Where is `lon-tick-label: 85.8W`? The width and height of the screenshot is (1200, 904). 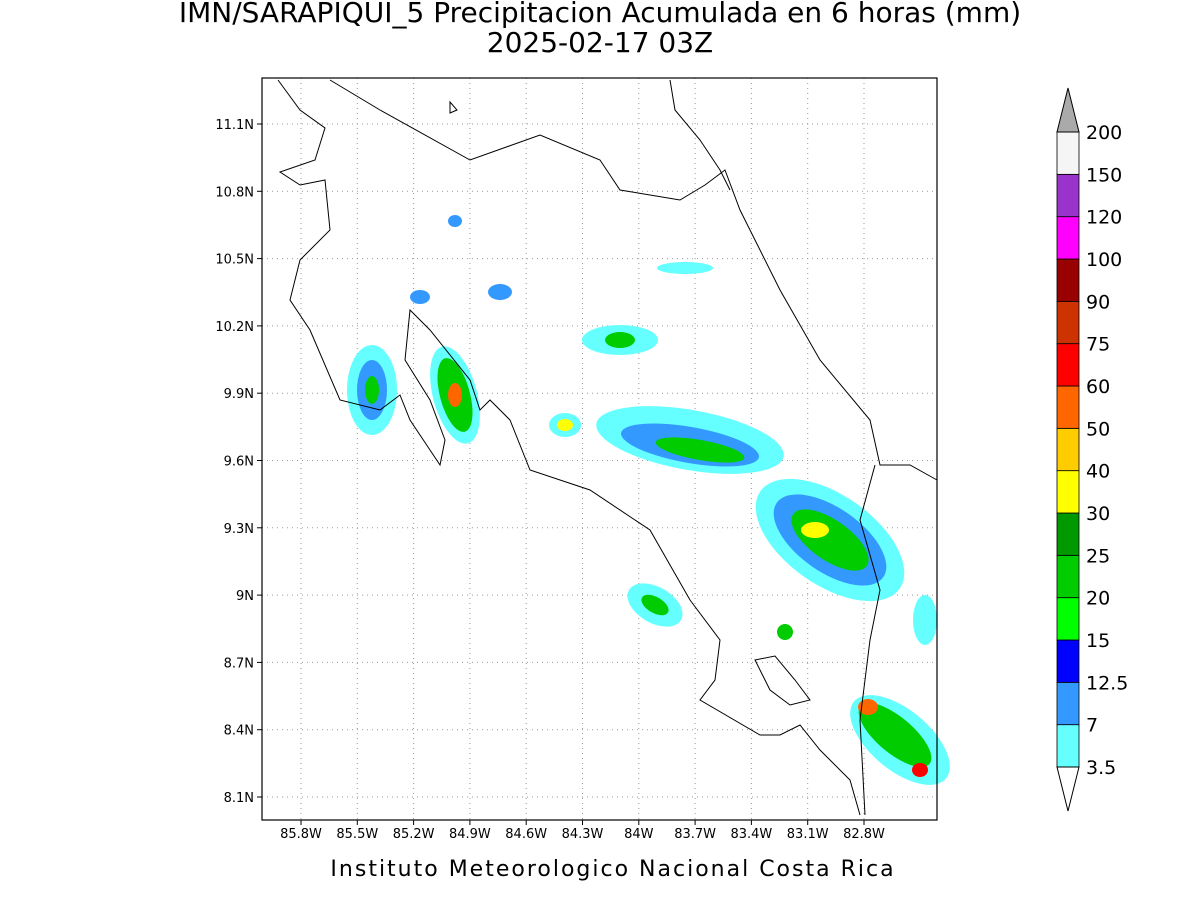 lon-tick-label: 85.8W is located at coordinates (301, 834).